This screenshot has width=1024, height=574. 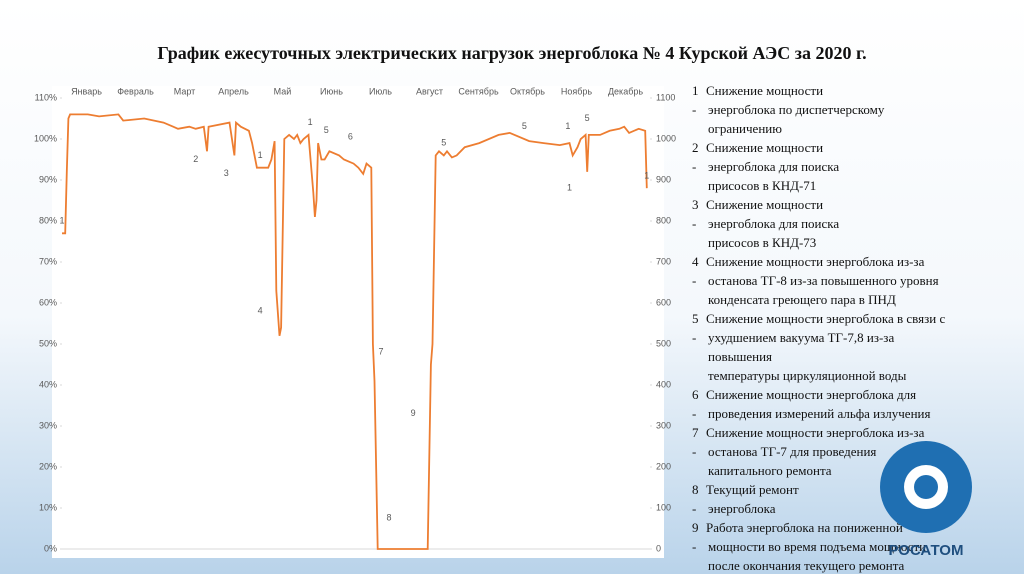 What do you see at coordinates (48, 179) in the screenshot?
I see `y-tick-label: 90%` at bounding box center [48, 179].